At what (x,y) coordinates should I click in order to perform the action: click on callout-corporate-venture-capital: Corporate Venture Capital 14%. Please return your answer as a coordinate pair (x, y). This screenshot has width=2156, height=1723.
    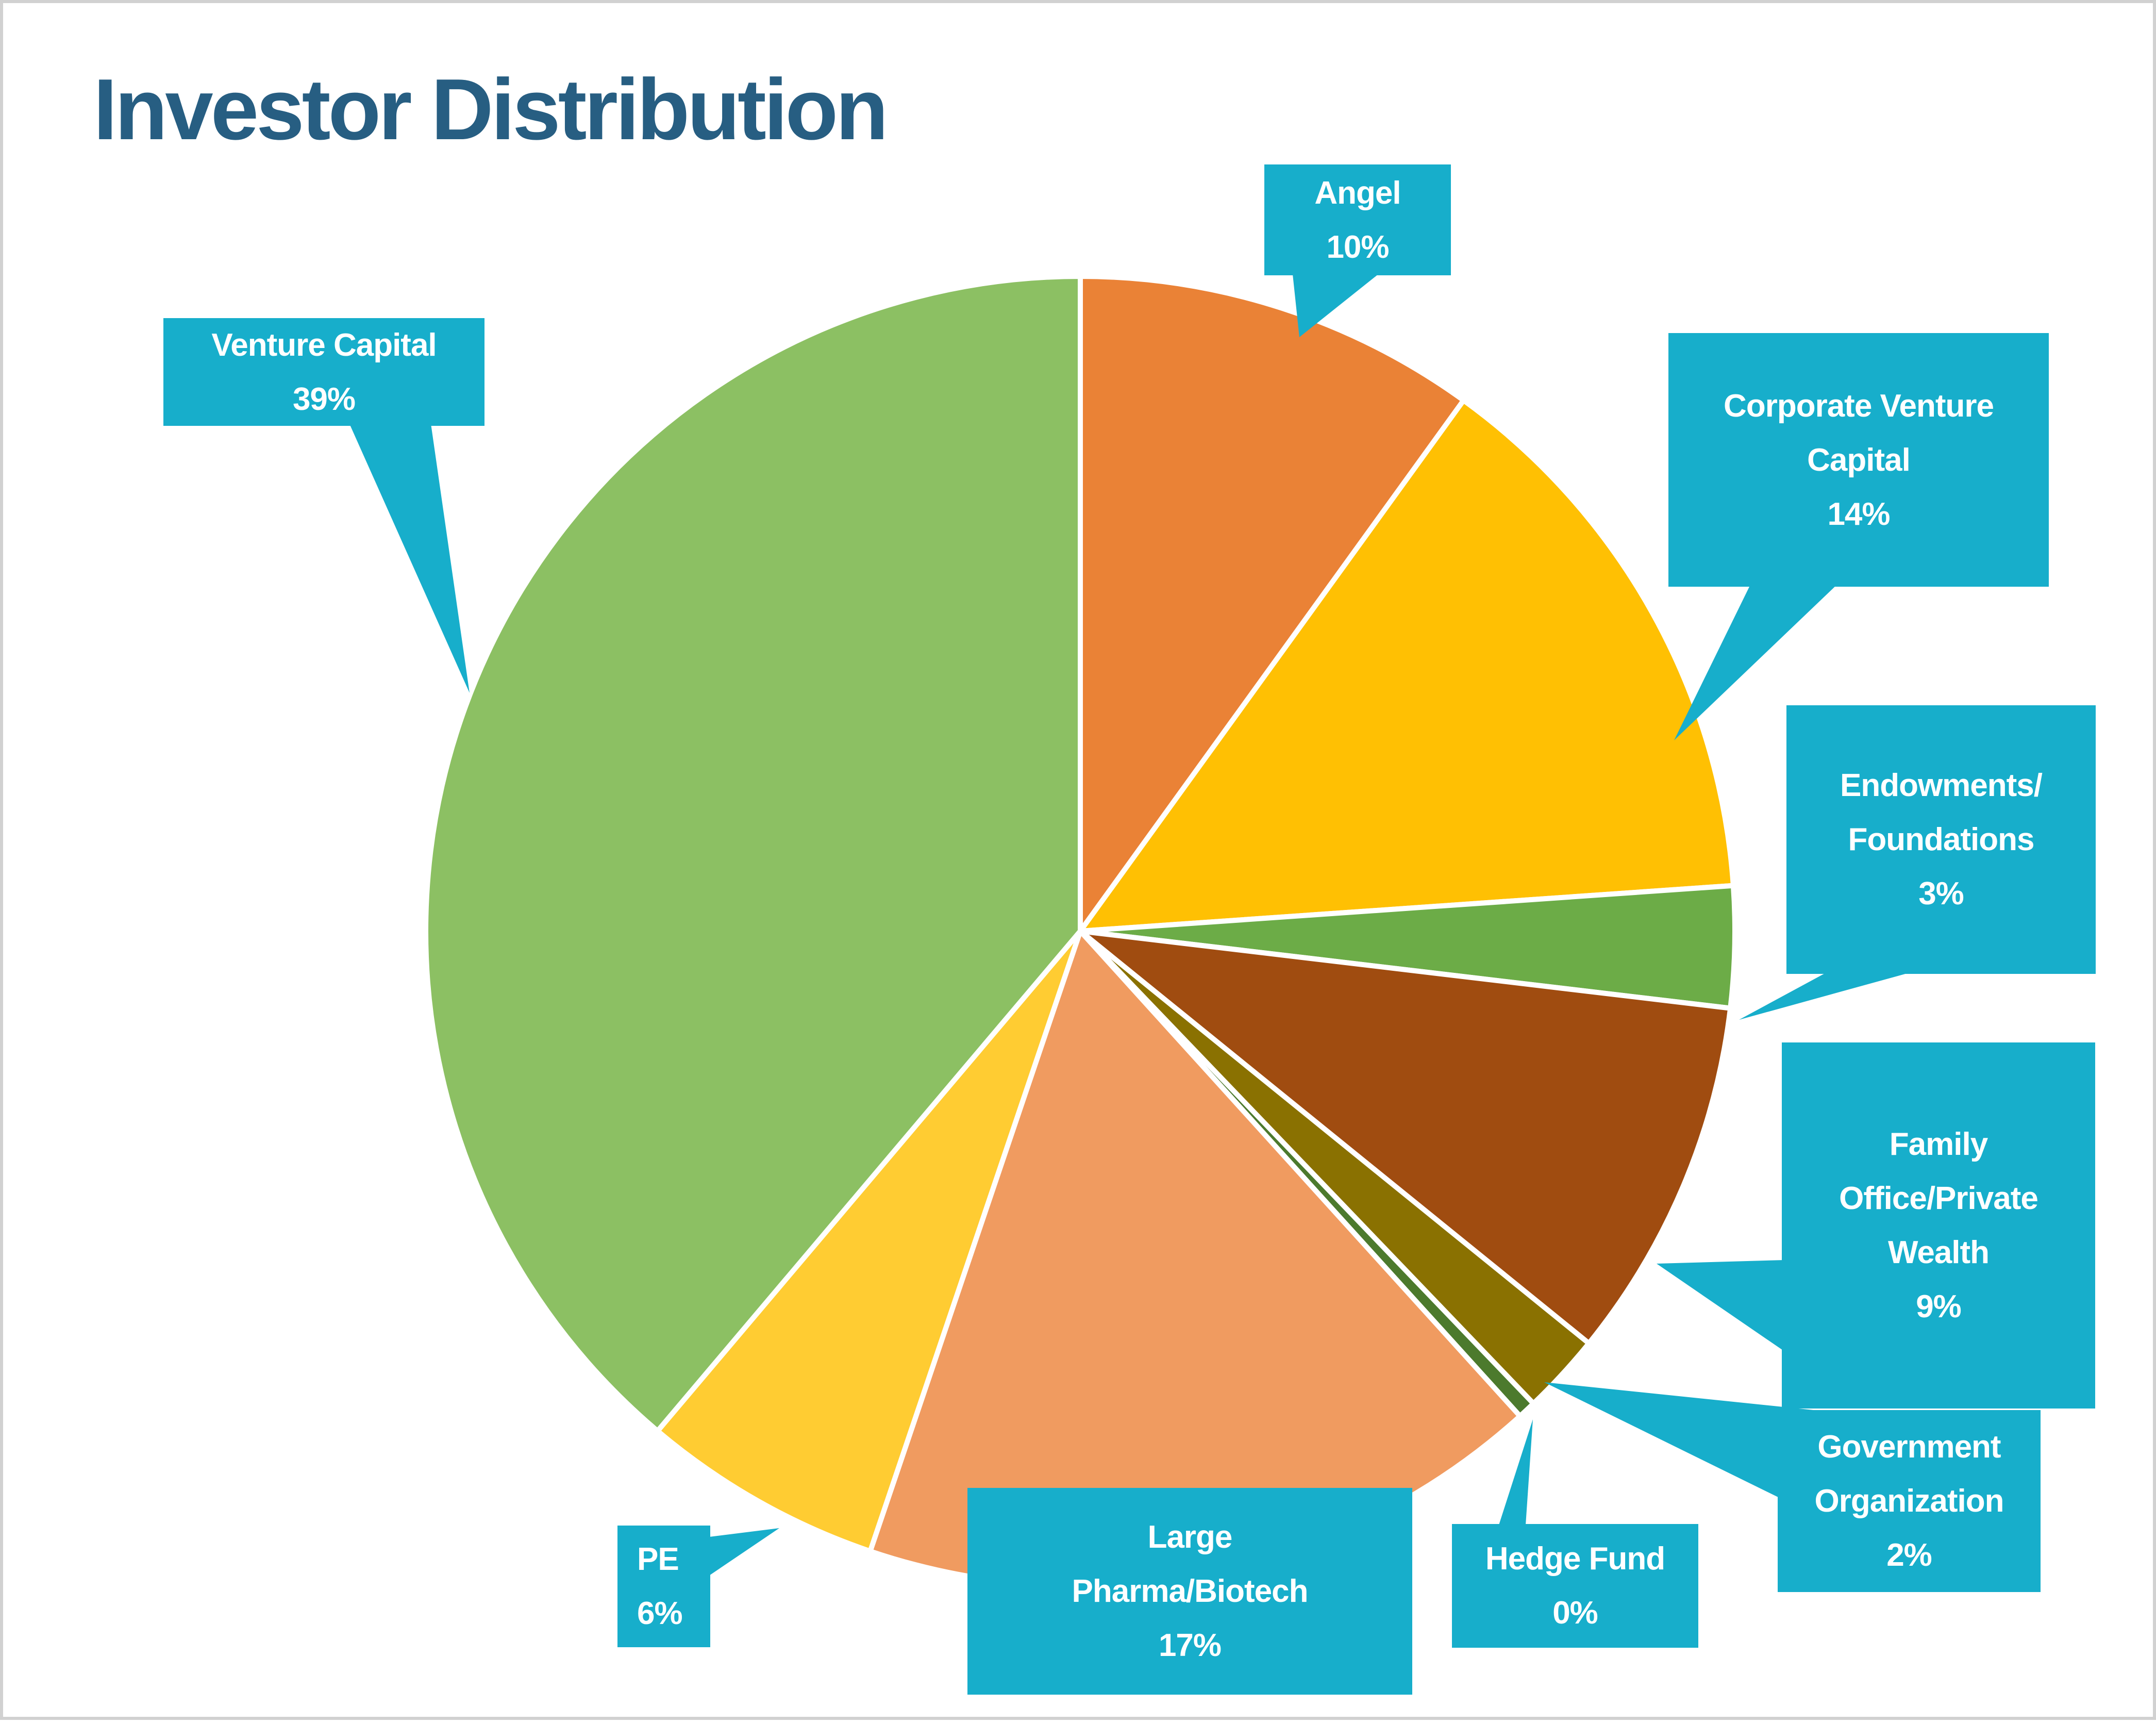
    Looking at the image, I should click on (1858, 460).